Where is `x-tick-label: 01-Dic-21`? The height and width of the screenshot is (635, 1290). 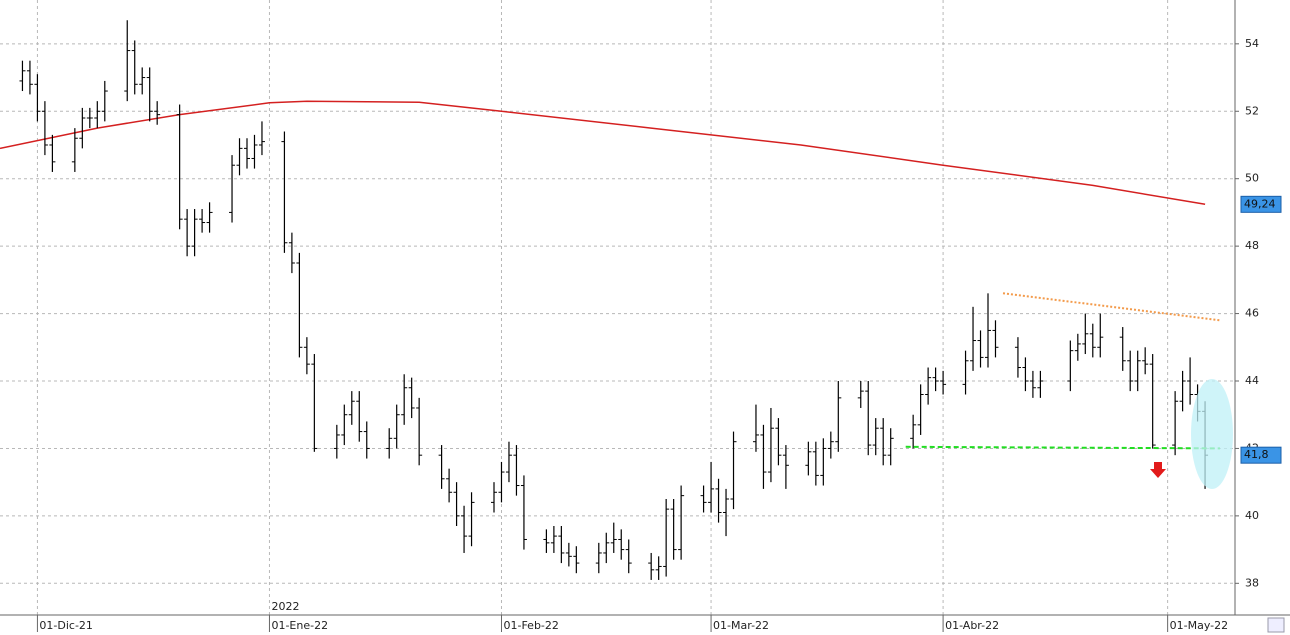 x-tick-label: 01-Dic-21 is located at coordinates (66, 625).